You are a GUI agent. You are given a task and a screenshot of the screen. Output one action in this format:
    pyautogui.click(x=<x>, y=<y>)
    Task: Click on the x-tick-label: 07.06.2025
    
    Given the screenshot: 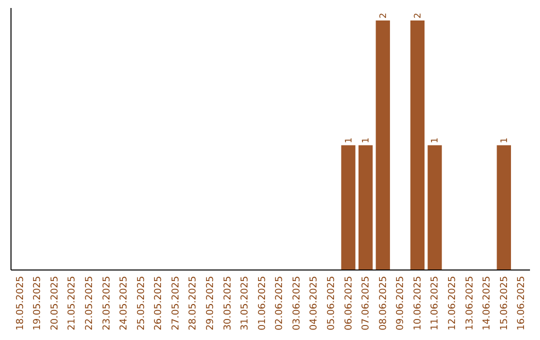 What is the action you would take?
    pyautogui.click(x=366, y=303)
    